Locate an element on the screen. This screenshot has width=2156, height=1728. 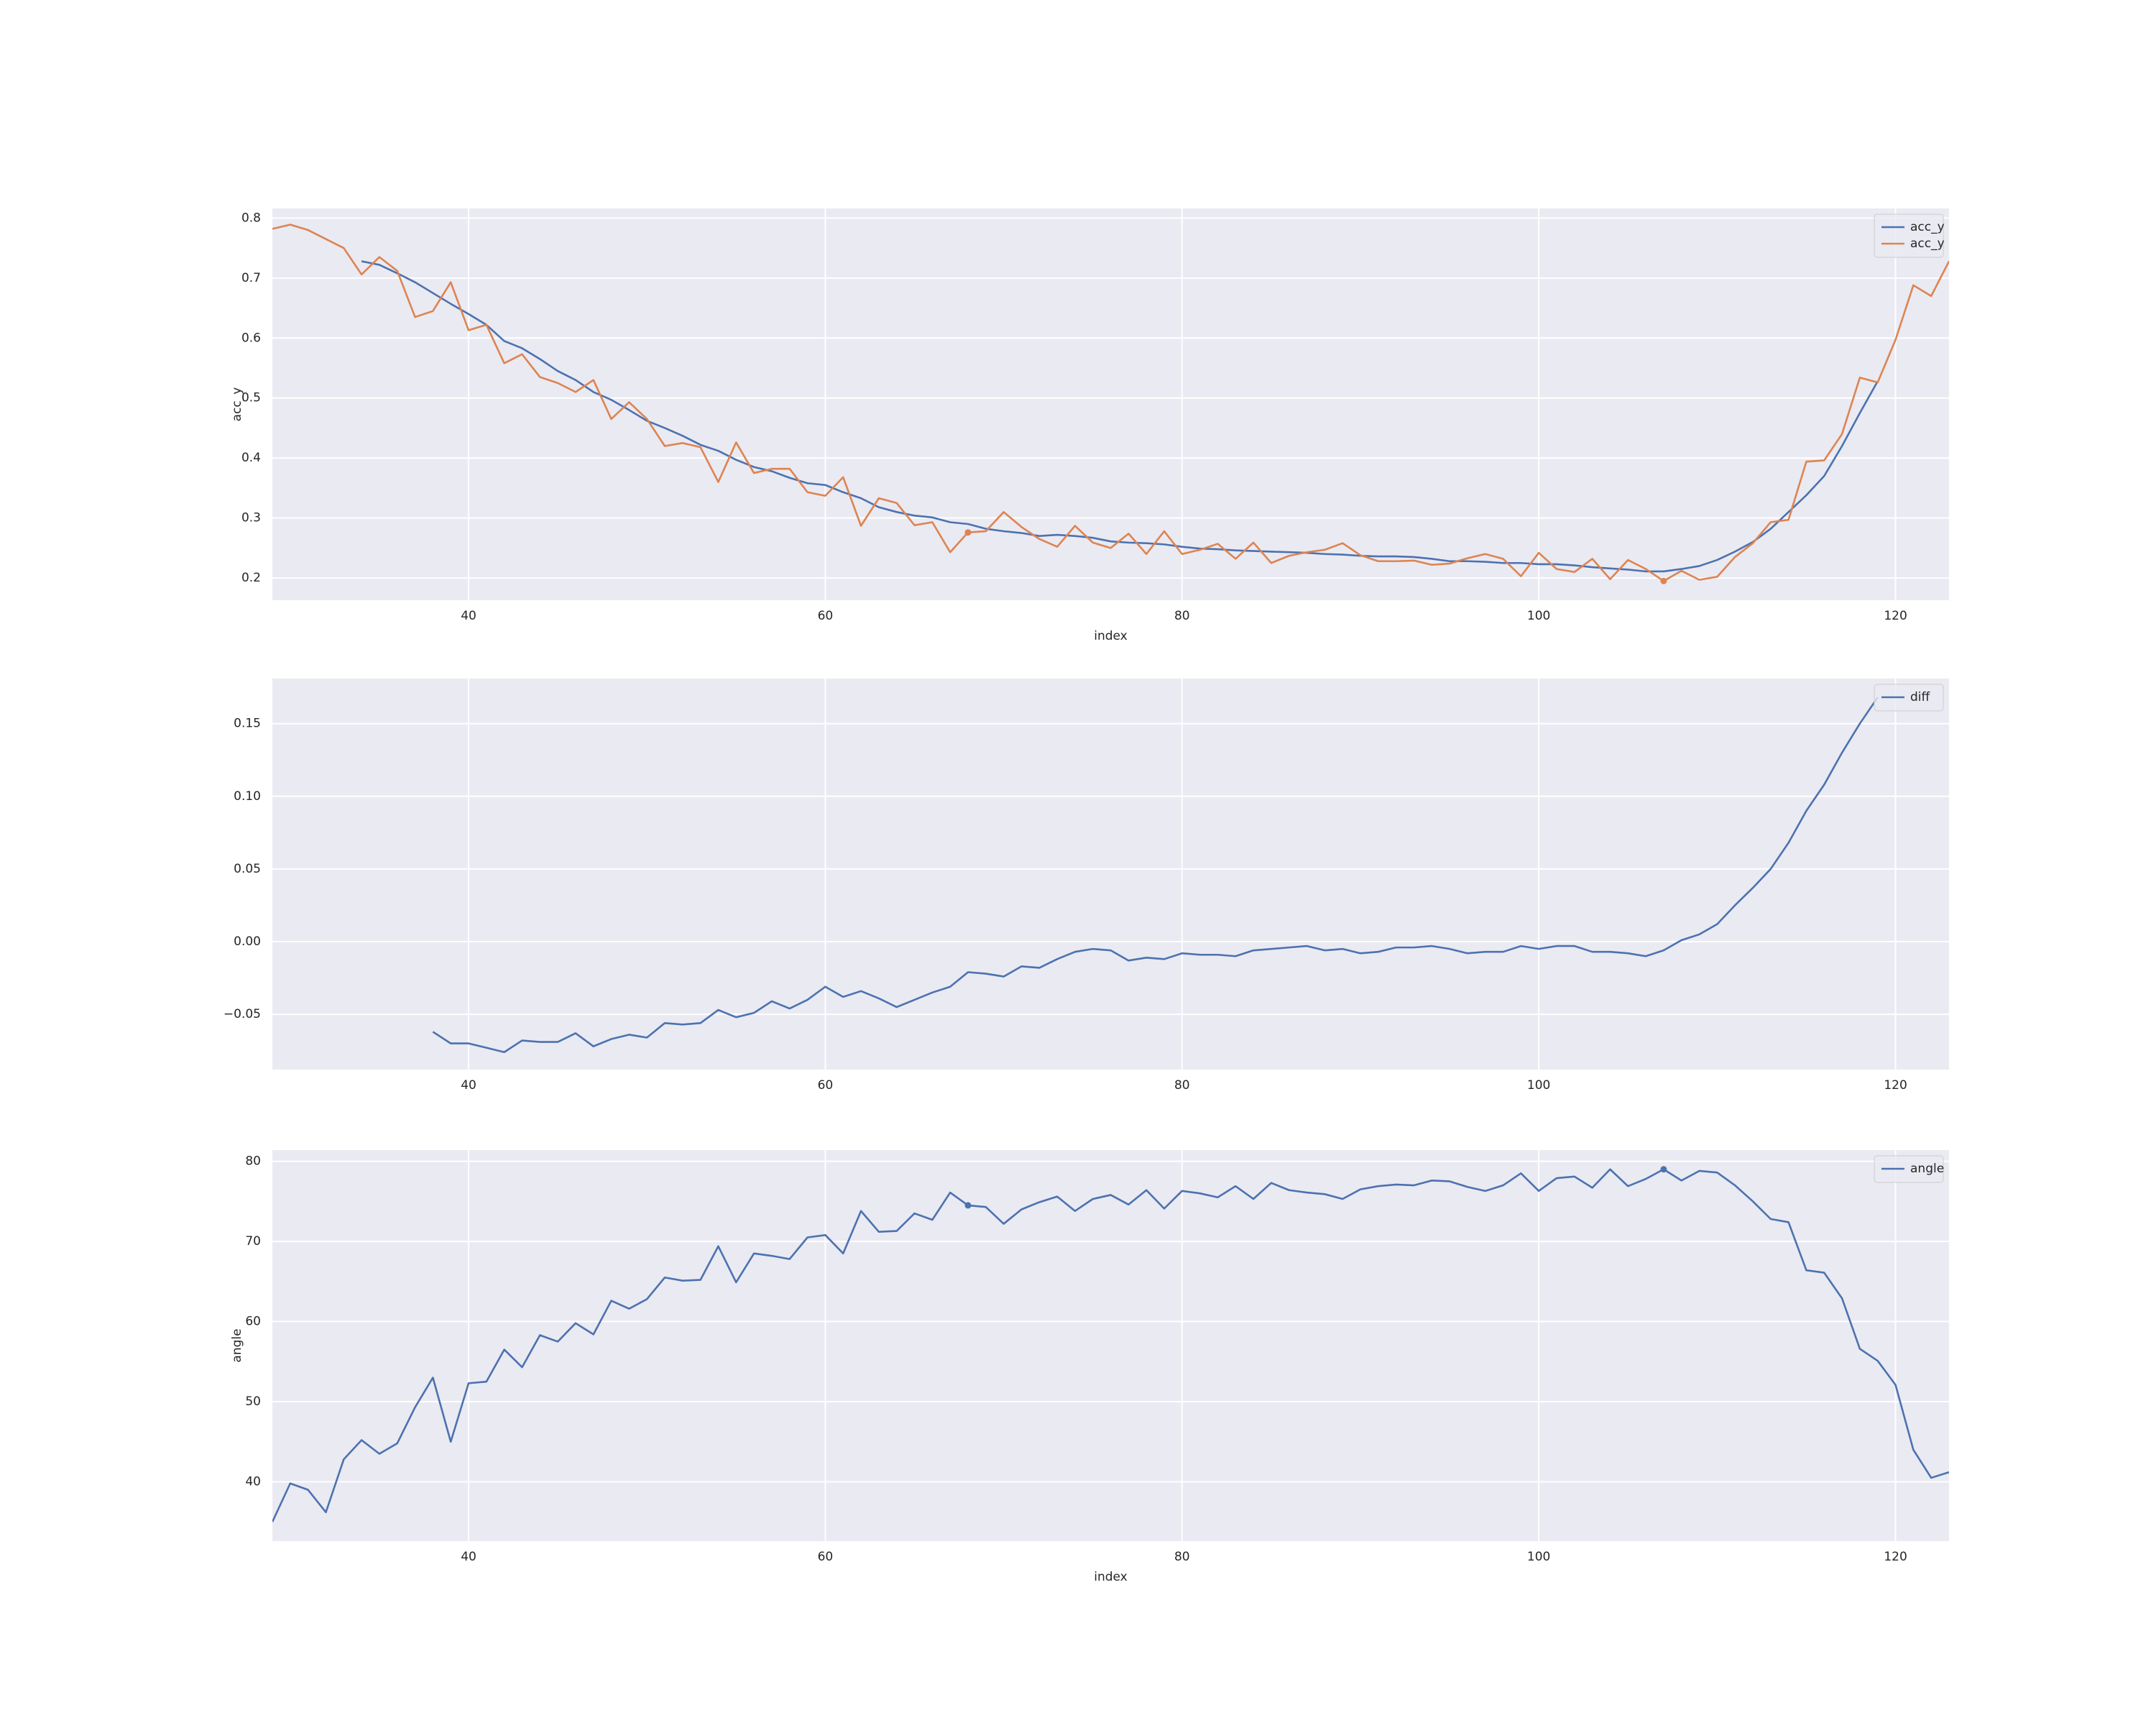
y-tick-label: 60 is located at coordinates (253, 1322).